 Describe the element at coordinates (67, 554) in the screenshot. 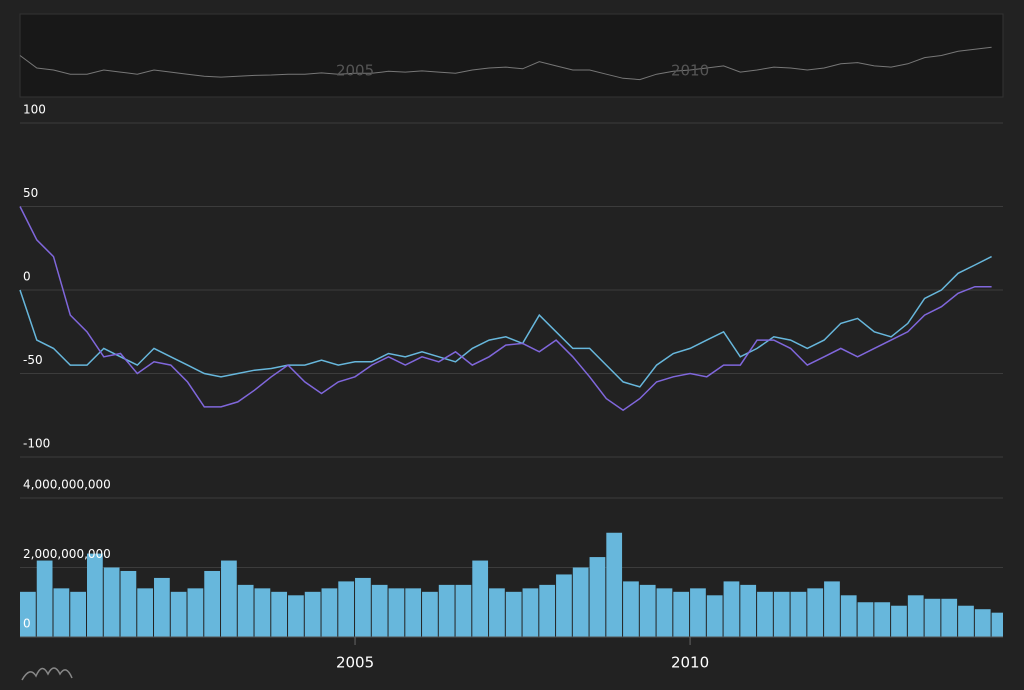

I see `y-tick-label: 2,000,000,000` at that location.